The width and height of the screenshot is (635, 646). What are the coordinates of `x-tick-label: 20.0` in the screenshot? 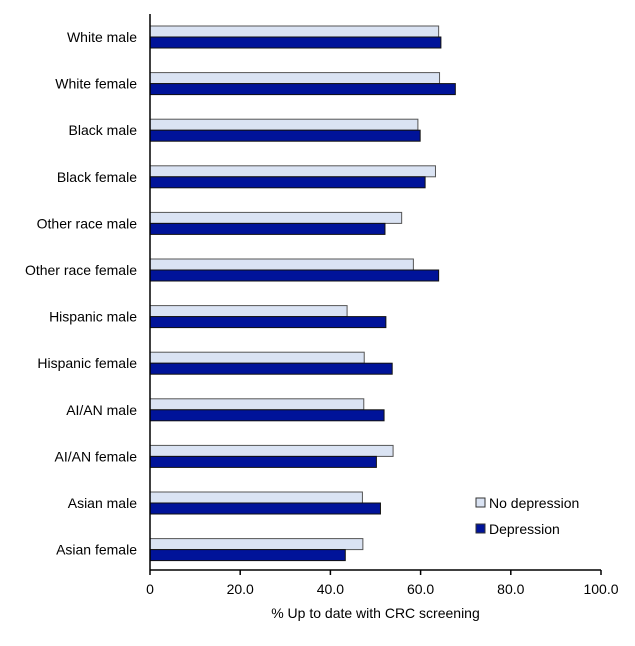 It's located at (240, 589).